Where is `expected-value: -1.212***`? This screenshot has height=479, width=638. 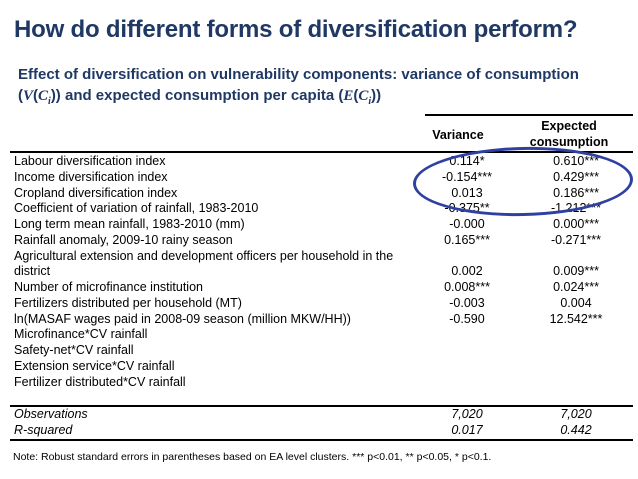
expected-value: -1.212*** is located at coordinates (576, 208).